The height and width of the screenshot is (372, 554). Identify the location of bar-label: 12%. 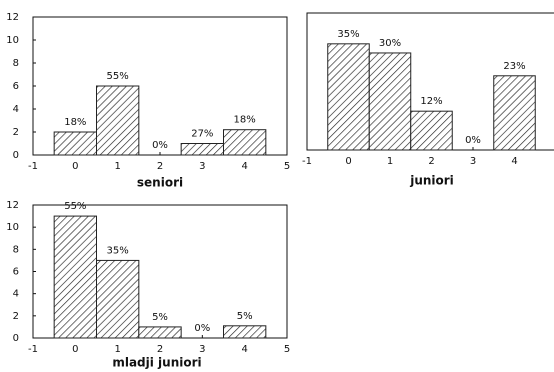
(431, 101).